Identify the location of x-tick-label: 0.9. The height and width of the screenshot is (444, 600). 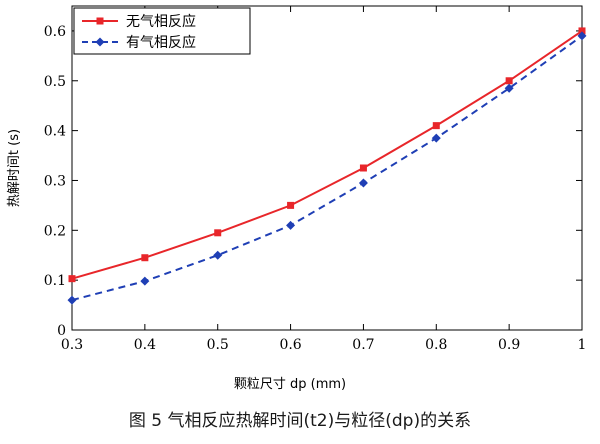
(509, 345).